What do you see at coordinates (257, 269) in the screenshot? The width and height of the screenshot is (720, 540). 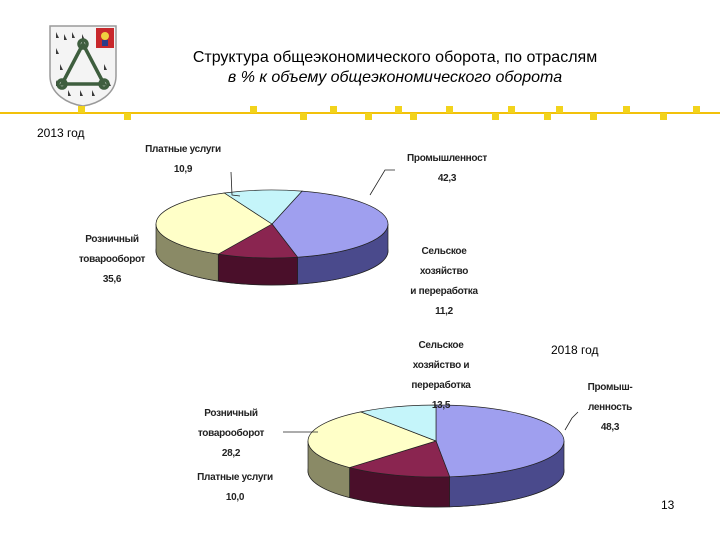 I see `pie-side` at bounding box center [257, 269].